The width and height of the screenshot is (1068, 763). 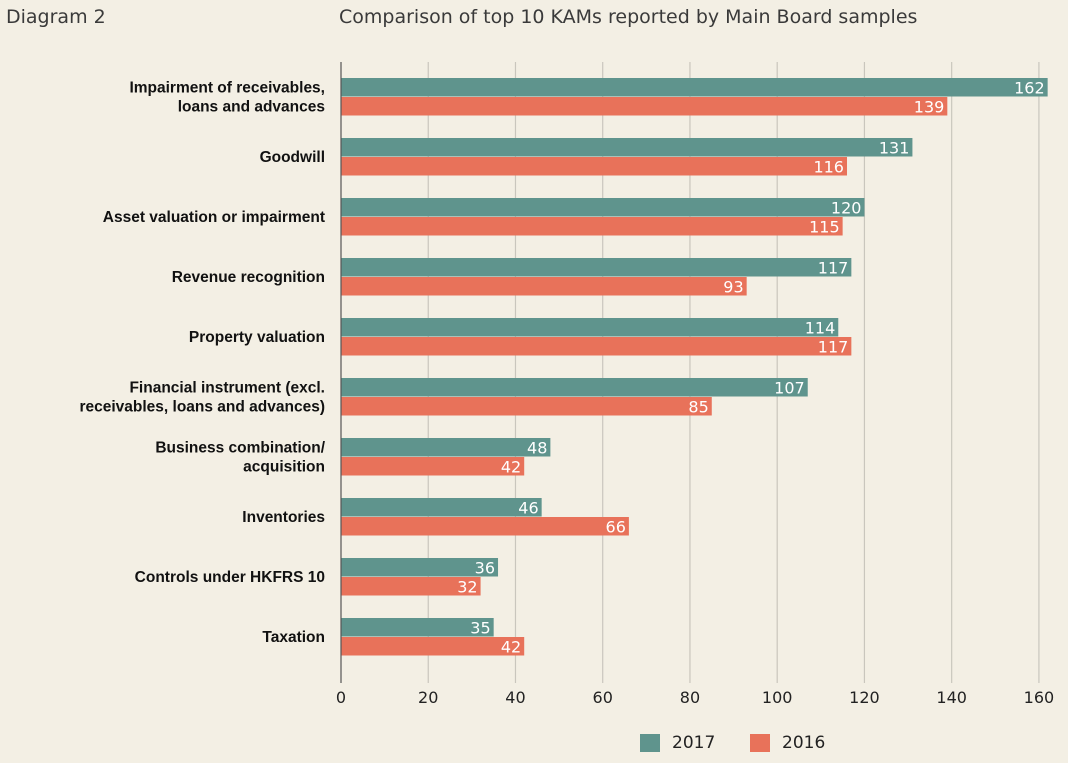 What do you see at coordinates (240, 448) in the screenshot?
I see `category-label: Business combination/` at bounding box center [240, 448].